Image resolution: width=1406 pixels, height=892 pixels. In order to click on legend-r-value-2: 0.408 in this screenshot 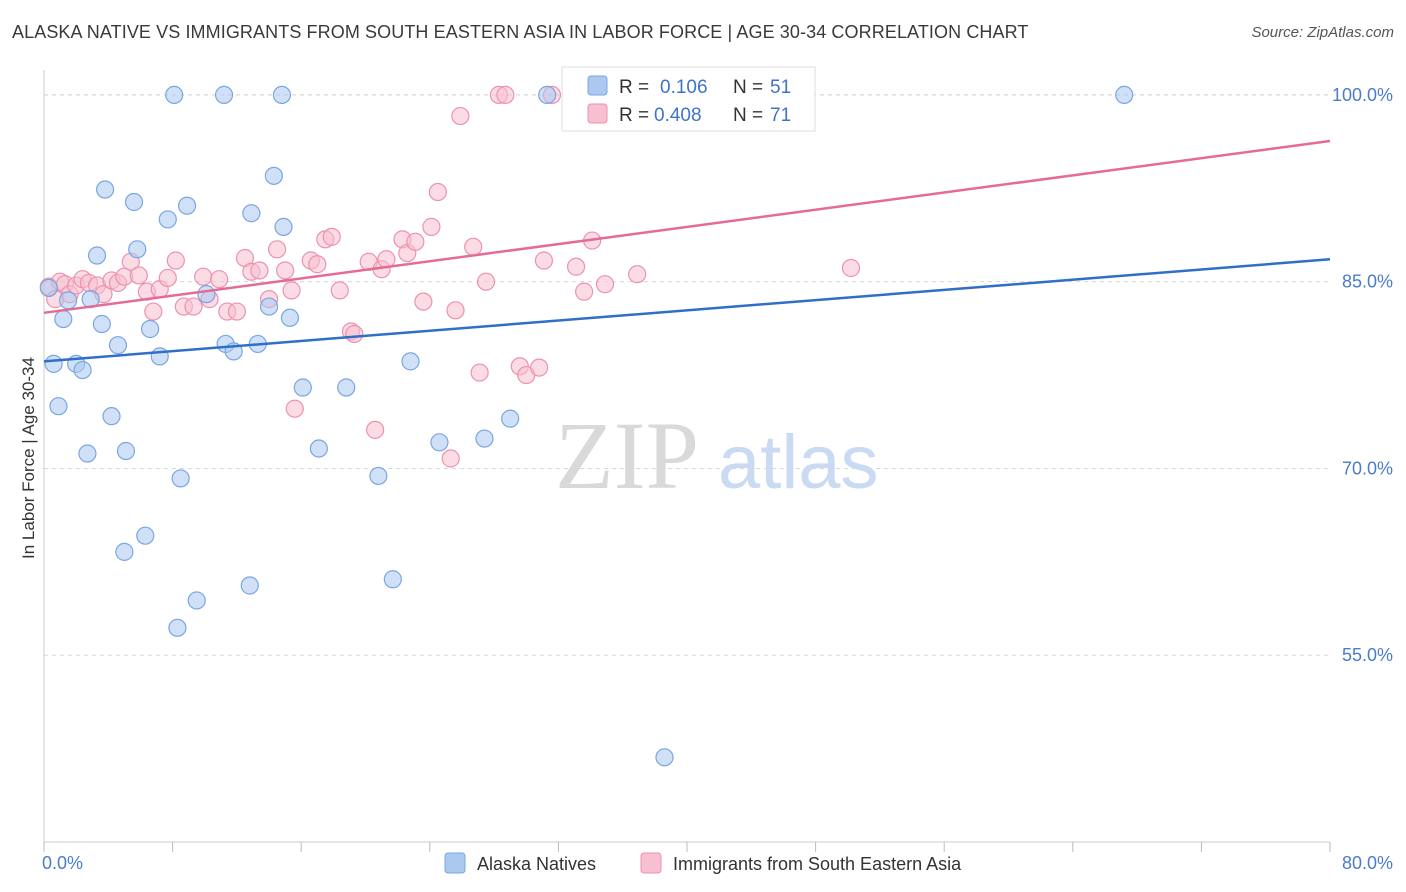, I will do `click(678, 115)`.